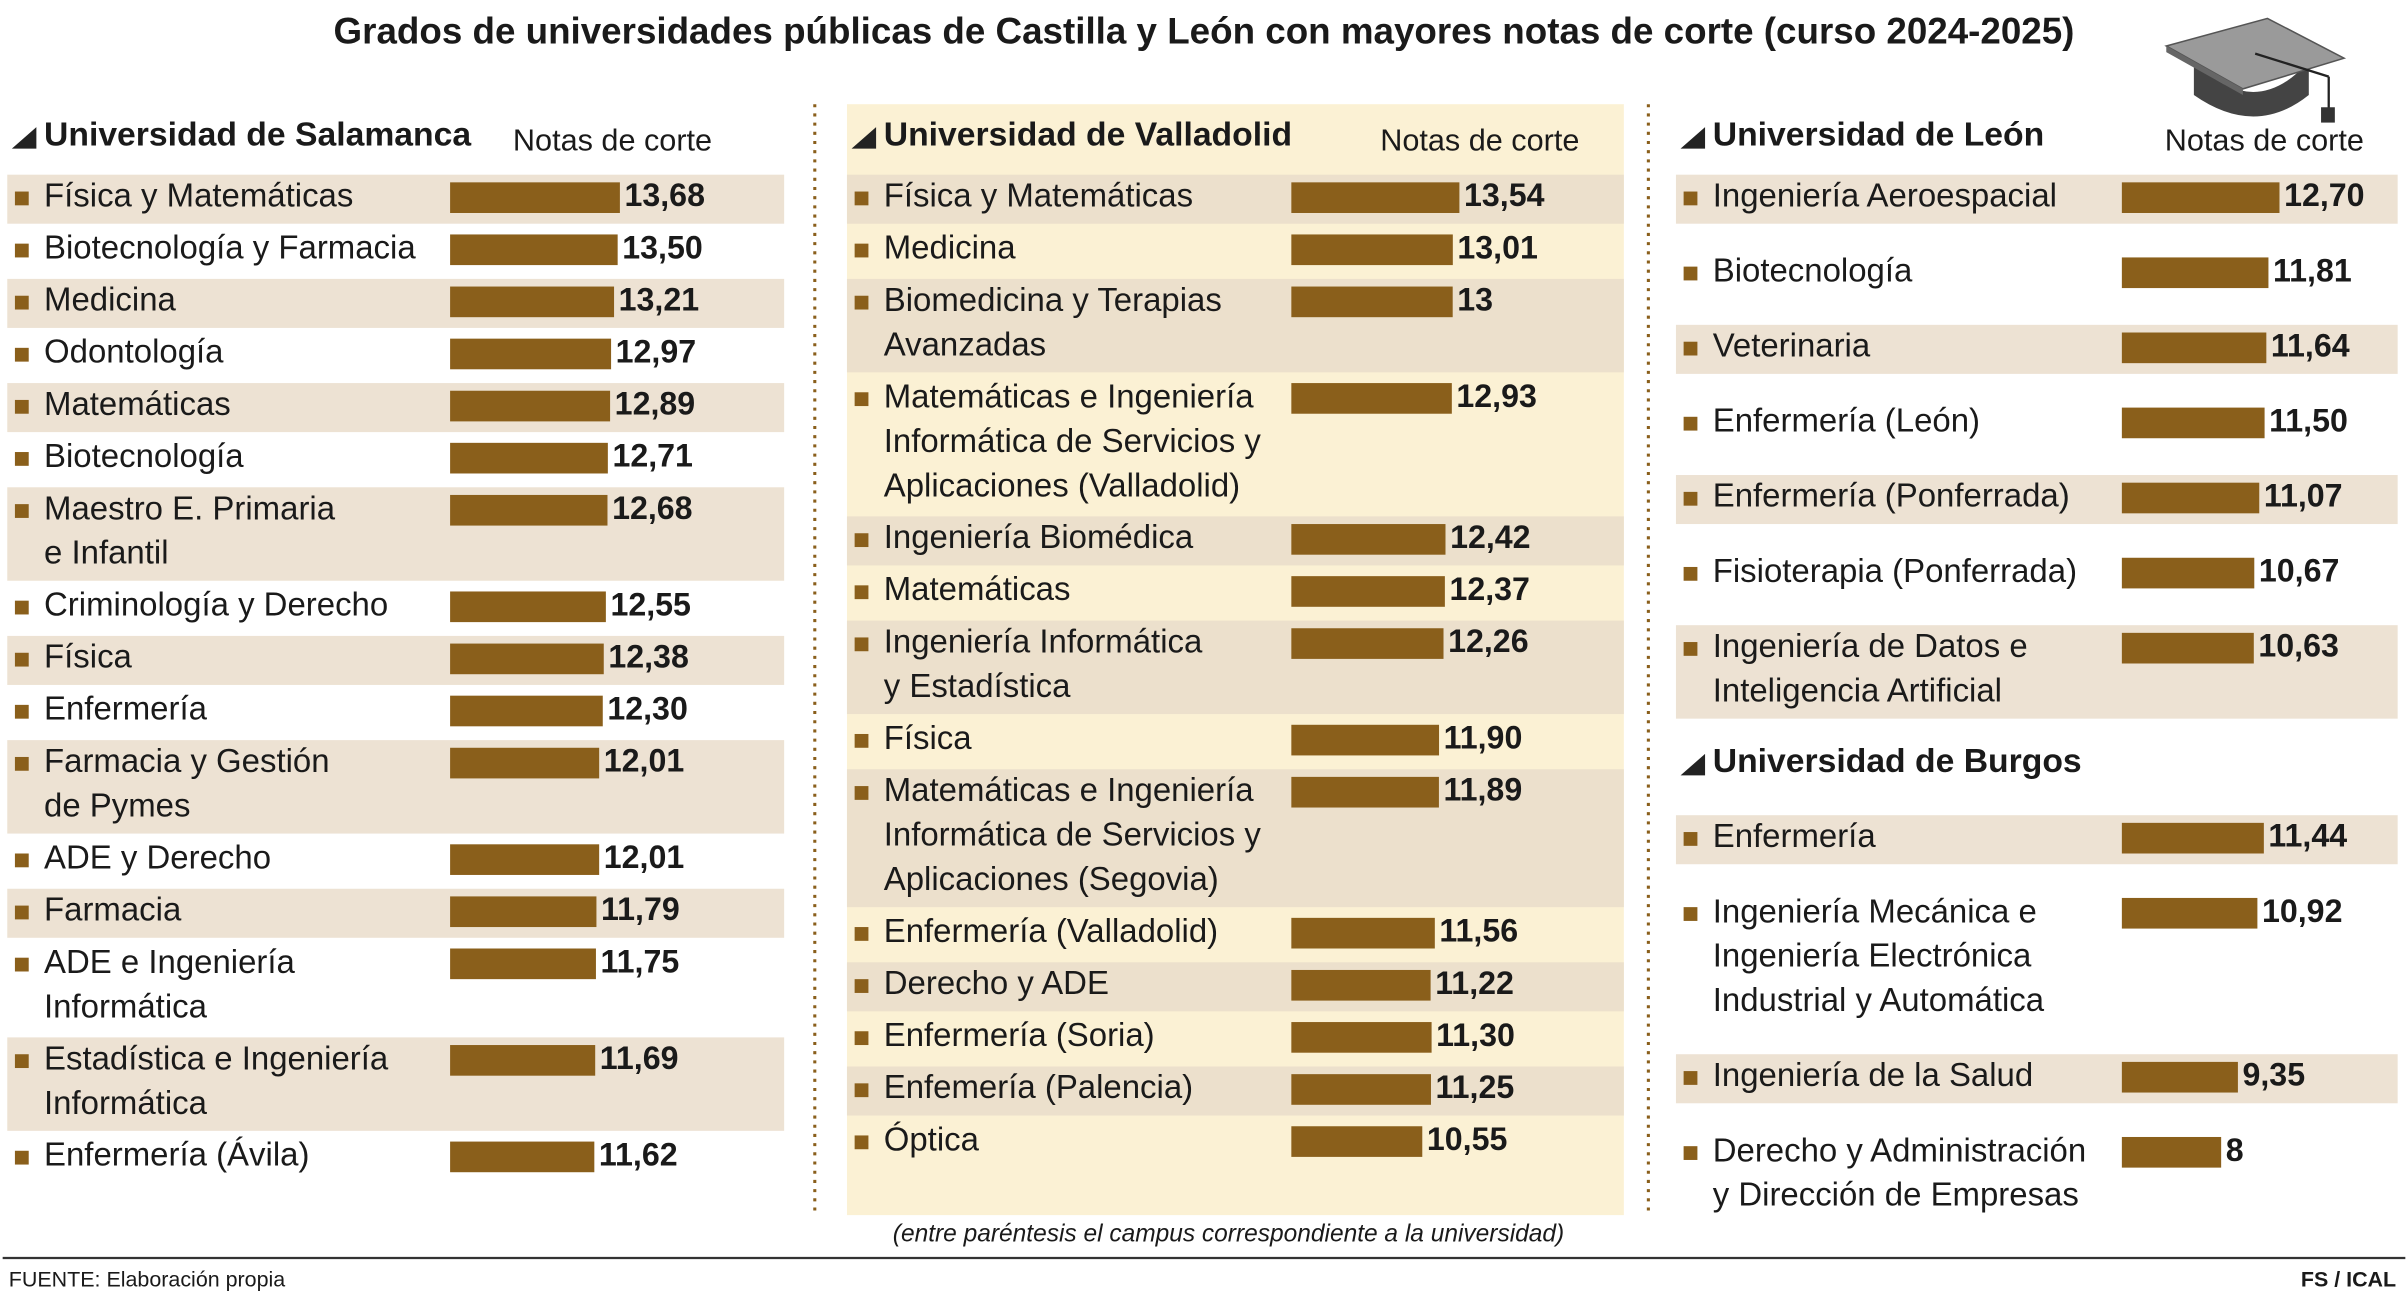 The image size is (2408, 1304). I want to click on category-label: Enfermería (León), so click(1846, 420).